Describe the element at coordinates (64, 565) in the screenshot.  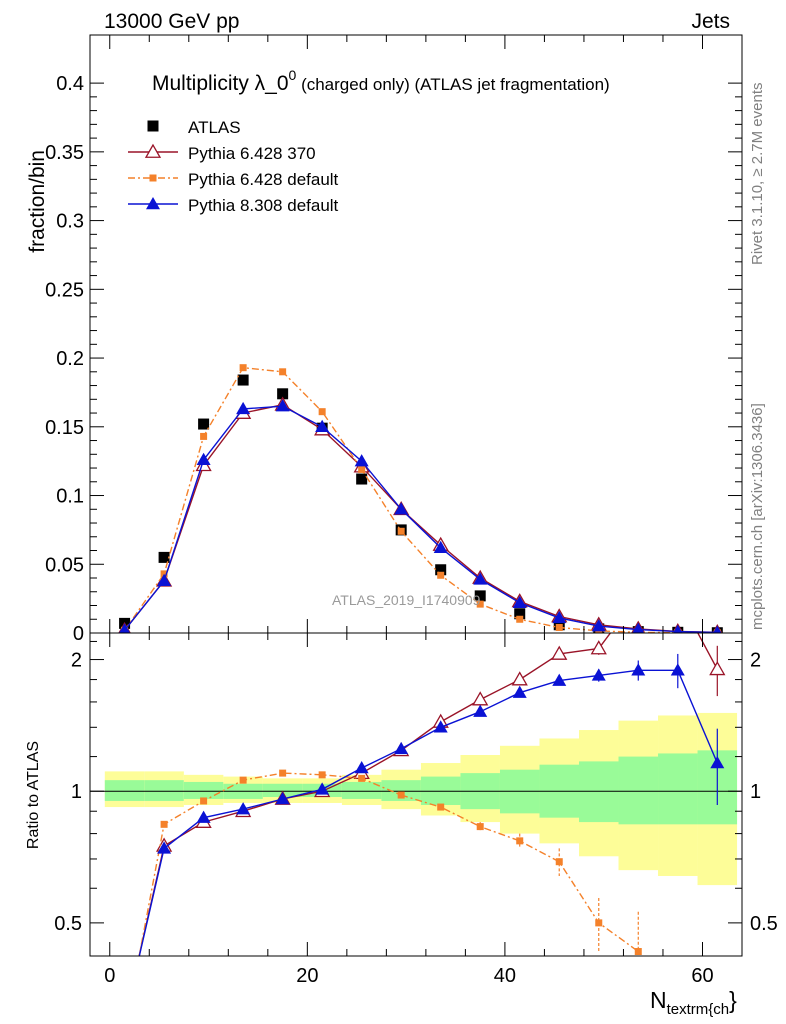
I see `main-ytick-label: 0.05` at that location.